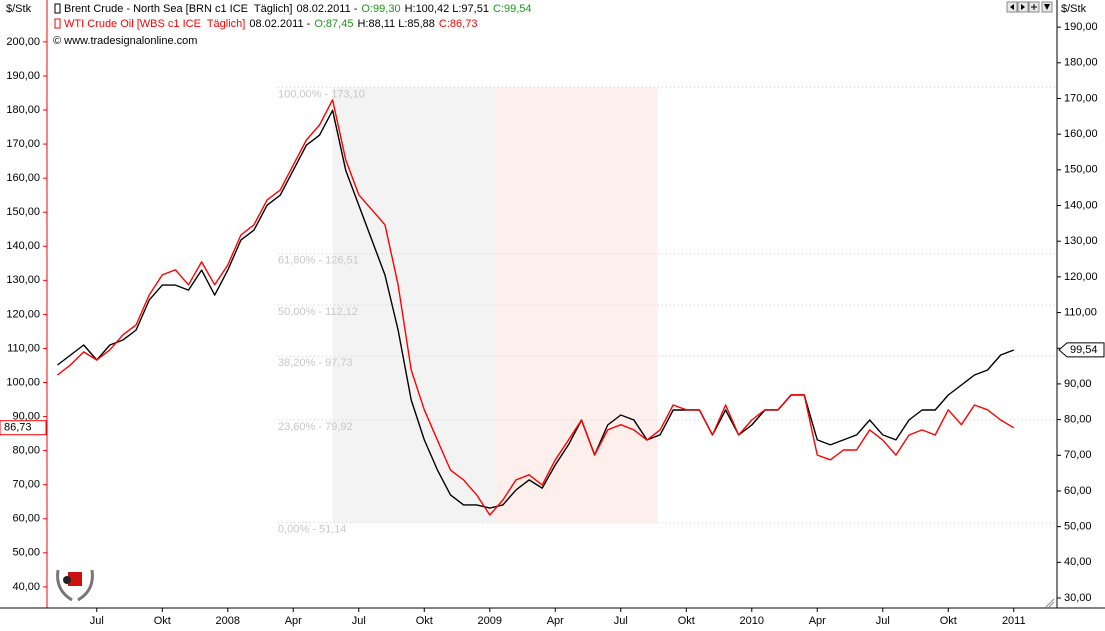 Image resolution: width=1105 pixels, height=631 pixels. What do you see at coordinates (23, 42) in the screenshot?
I see `y-tick-label: 200,00` at bounding box center [23, 42].